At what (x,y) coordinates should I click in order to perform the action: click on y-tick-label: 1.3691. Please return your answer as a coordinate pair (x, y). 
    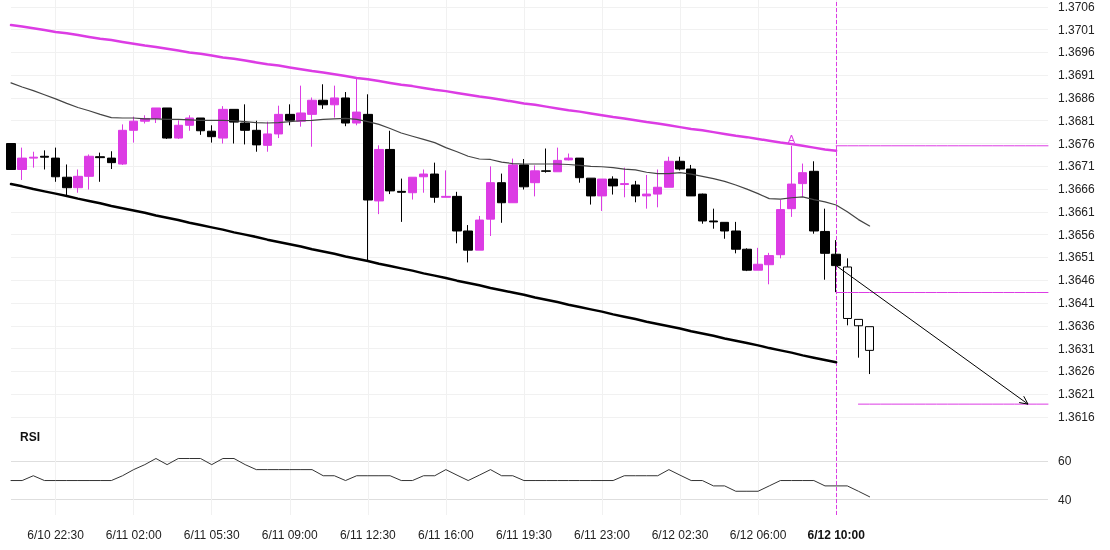
    Looking at the image, I should click on (1077, 75).